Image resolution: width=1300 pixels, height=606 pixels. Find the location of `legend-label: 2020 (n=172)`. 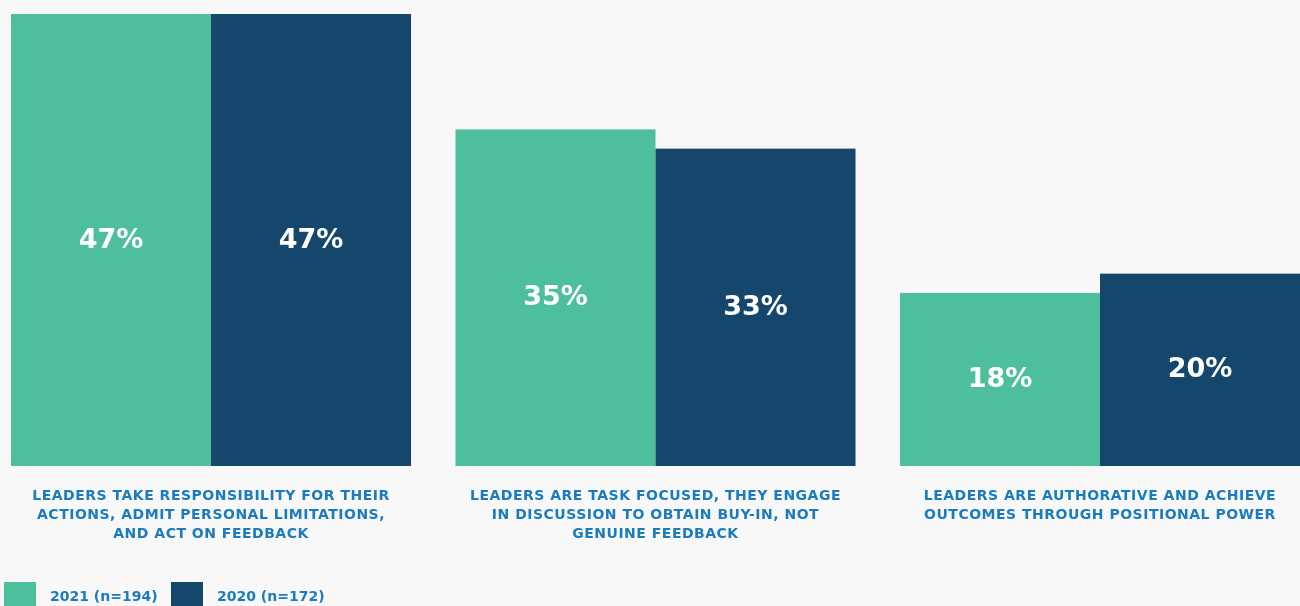

legend-label: 2020 (n=172) is located at coordinates (271, 596).